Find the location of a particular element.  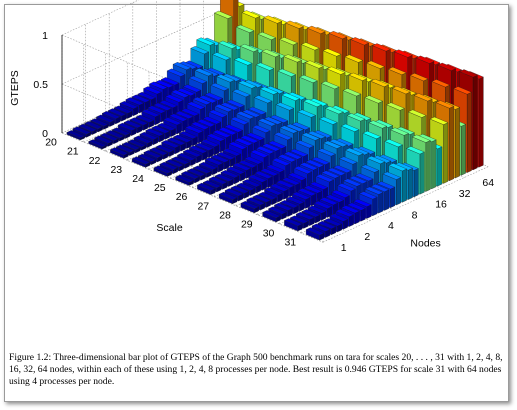

scale-tick-label: 29 is located at coordinates (247, 224).